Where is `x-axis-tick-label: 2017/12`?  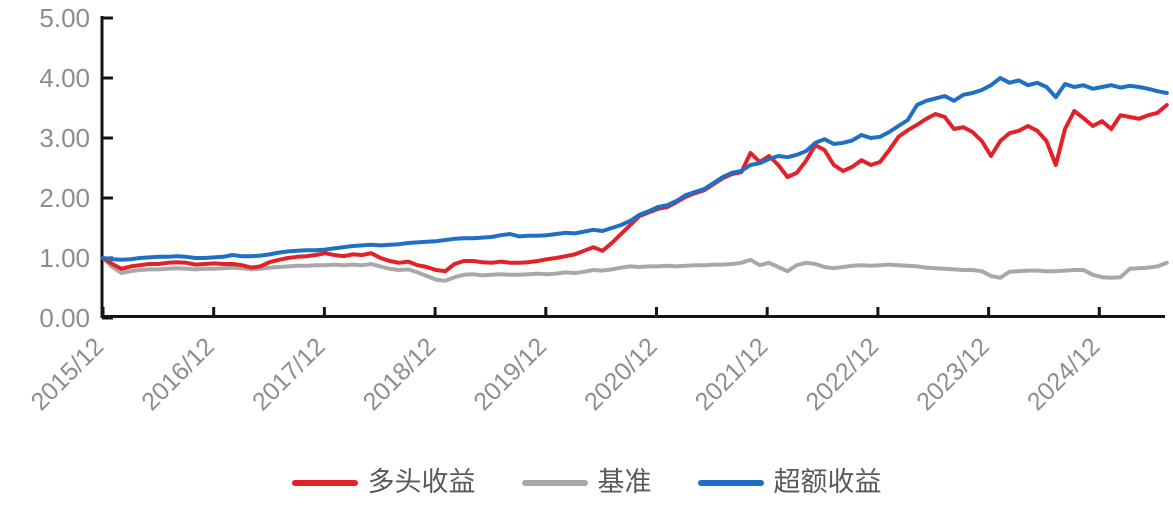 x-axis-tick-label: 2017/12 is located at coordinates (289, 374).